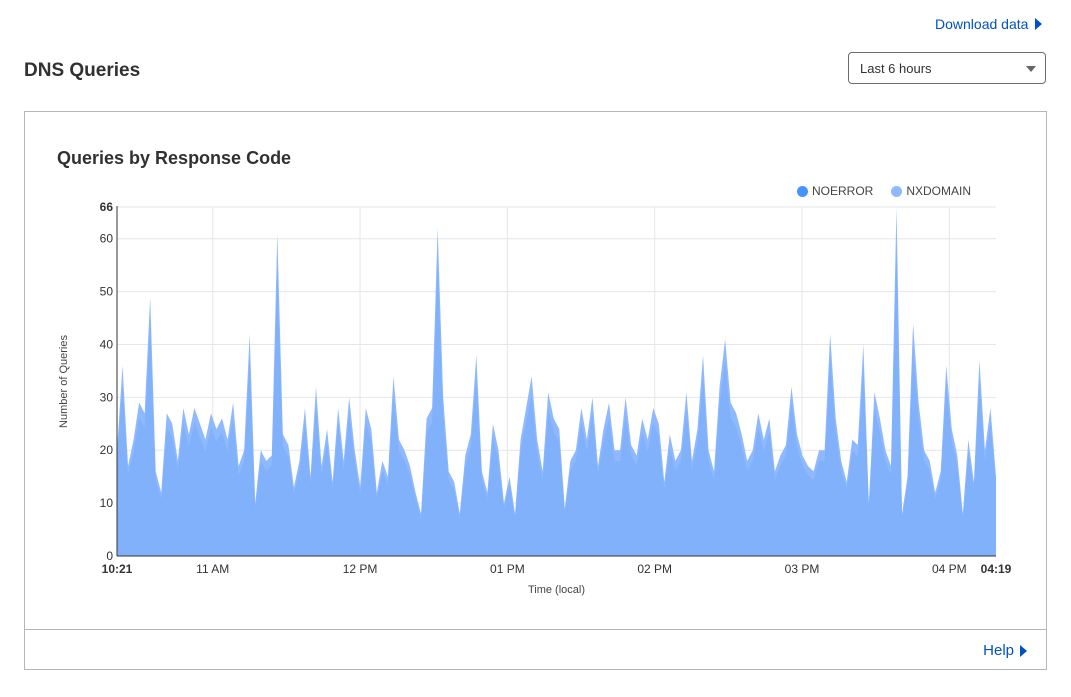  What do you see at coordinates (107, 207) in the screenshot?
I see `y-tick-label: 66` at bounding box center [107, 207].